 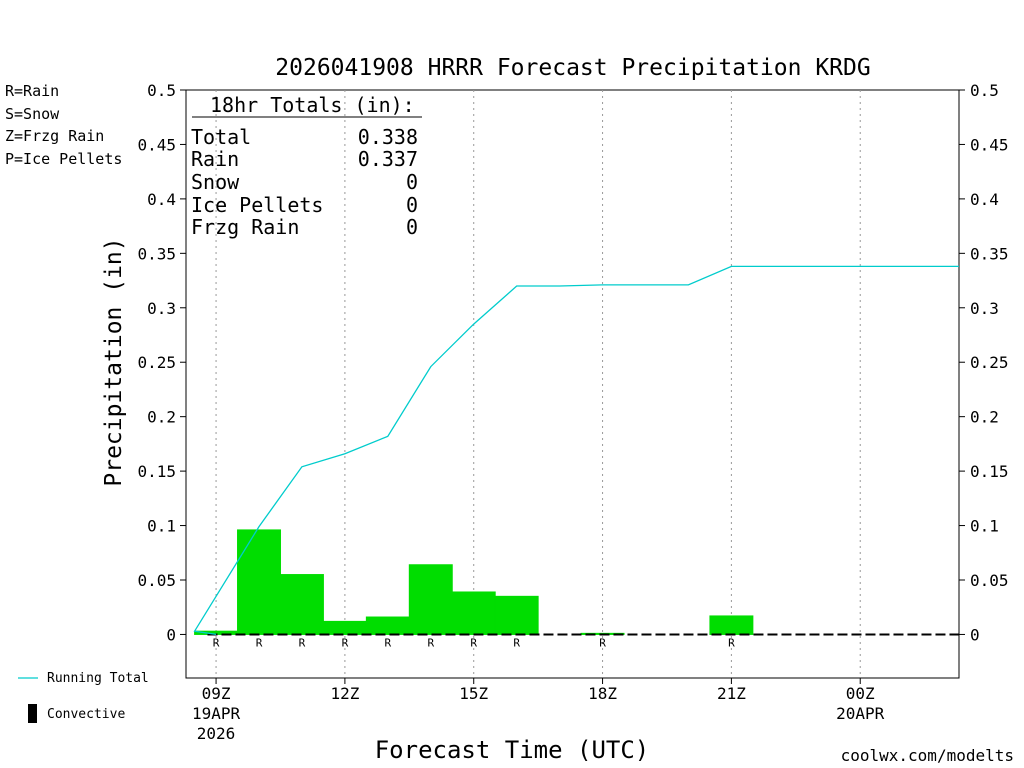 What do you see at coordinates (989, 362) in the screenshot?
I see `y-tick-label-right: 0.25` at bounding box center [989, 362].